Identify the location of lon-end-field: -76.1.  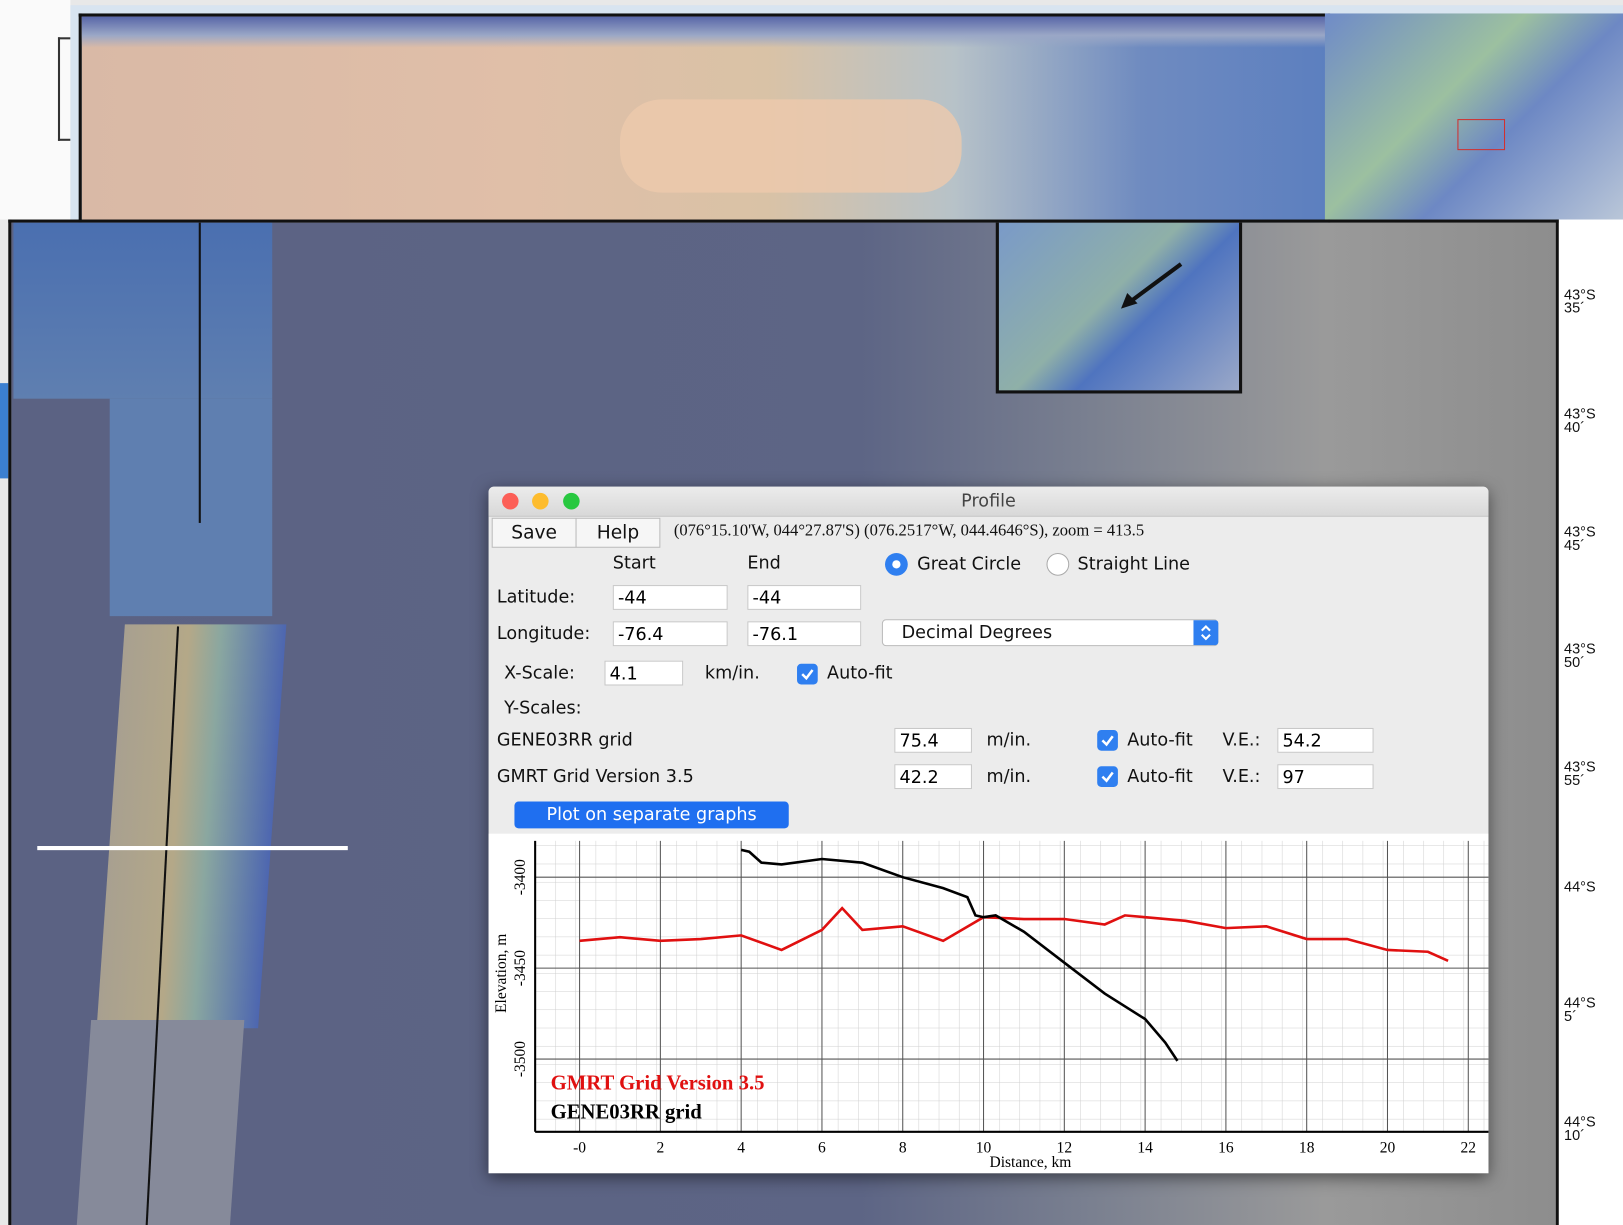
(804, 634).